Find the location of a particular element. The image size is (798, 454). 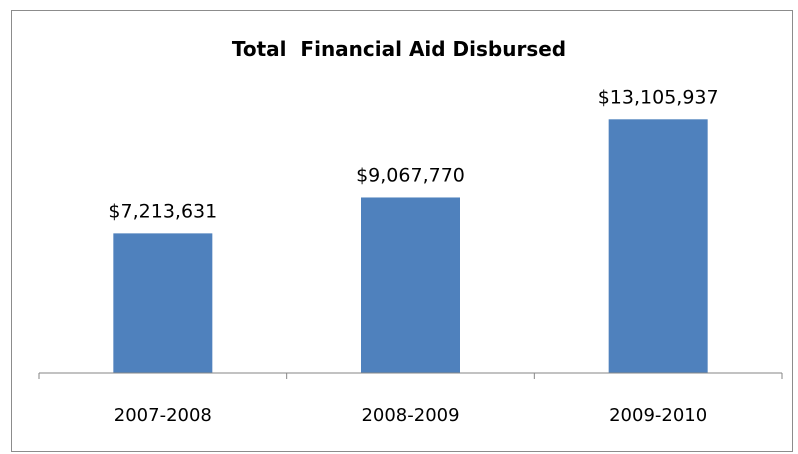

data-label-2009-2010: $13,105,937 is located at coordinates (658, 97).